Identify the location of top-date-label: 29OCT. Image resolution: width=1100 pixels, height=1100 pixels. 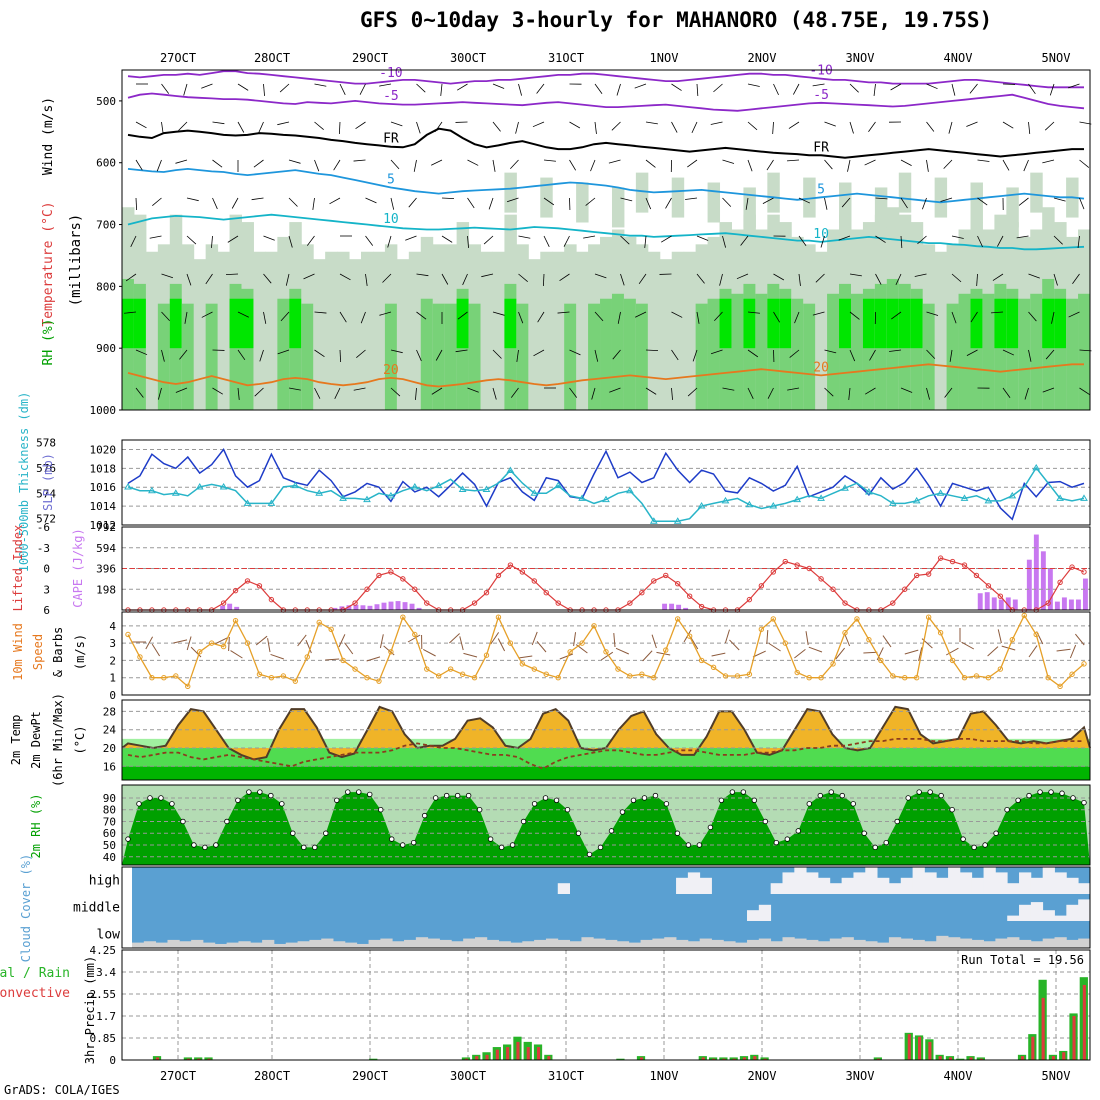
(370, 58).